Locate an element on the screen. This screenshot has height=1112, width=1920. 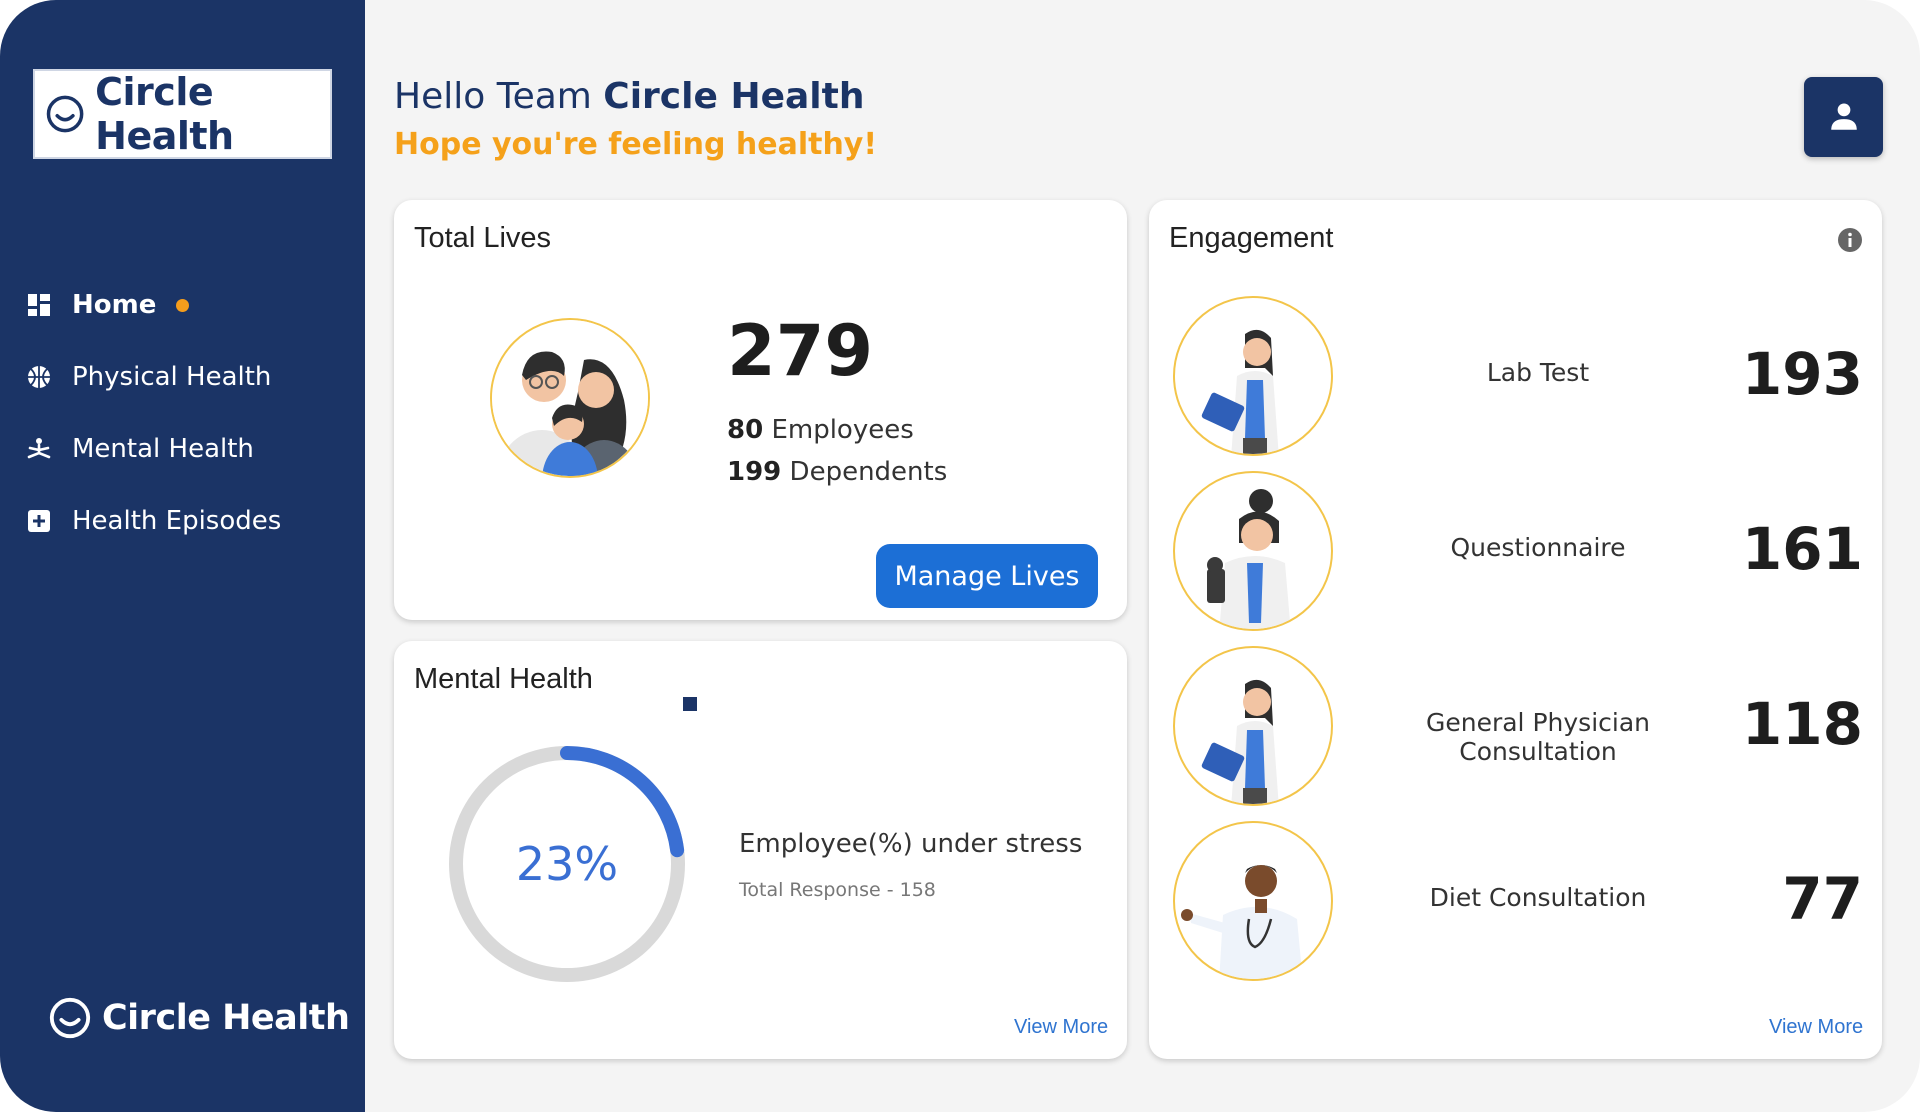
page-greeting: Hello Team Circle Health is located at coordinates (629, 96).